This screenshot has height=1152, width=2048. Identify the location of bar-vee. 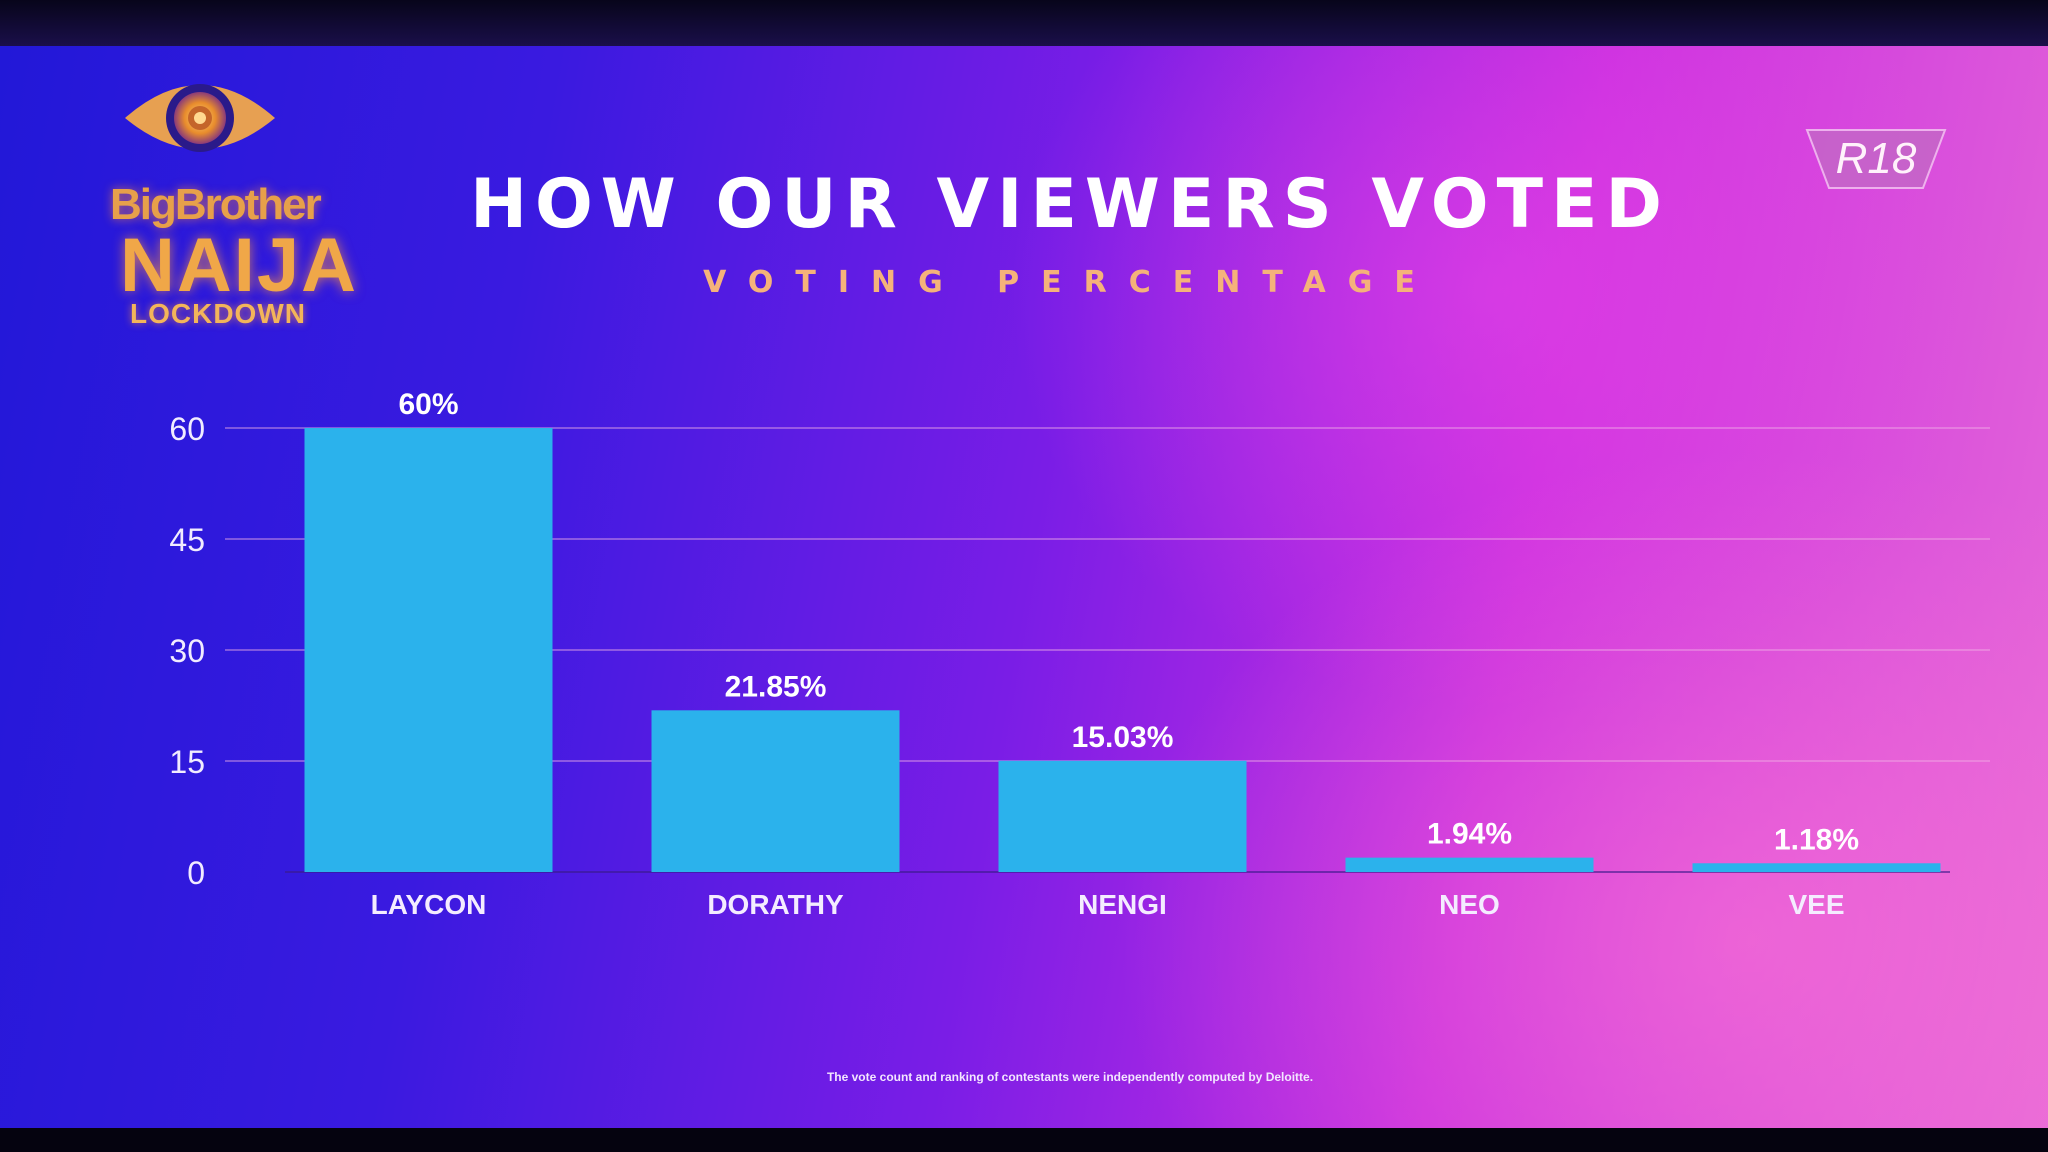
(1816, 867).